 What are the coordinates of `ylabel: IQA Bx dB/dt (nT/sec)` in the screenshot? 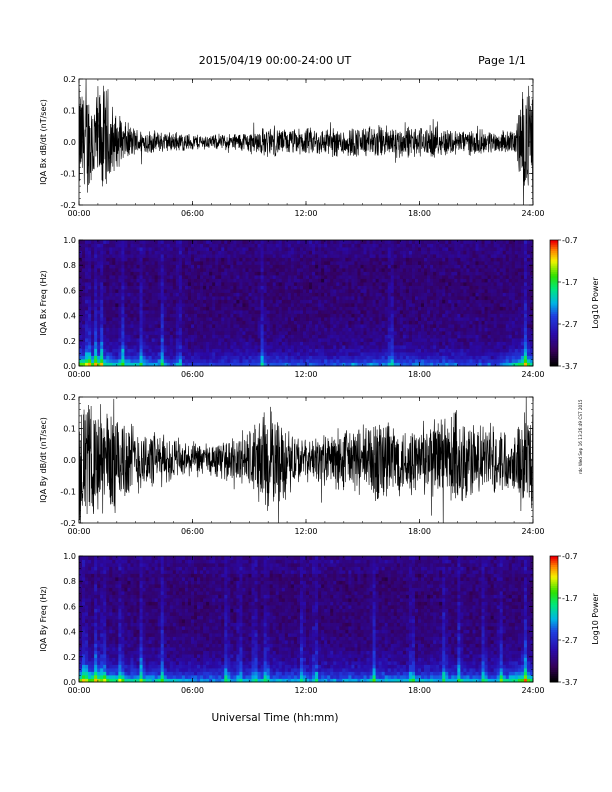 It's located at (43, 142).